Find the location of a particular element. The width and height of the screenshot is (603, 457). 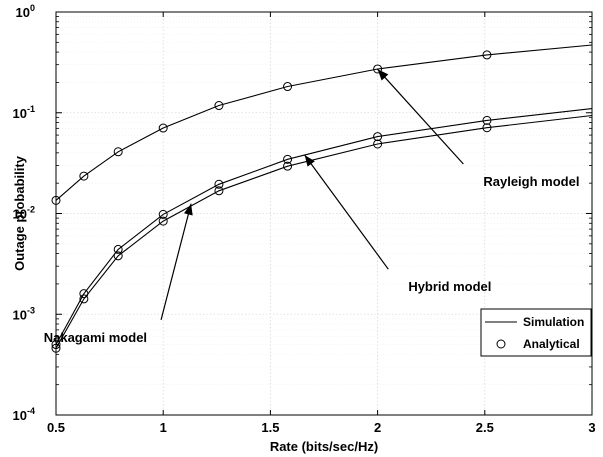

x-tick-label: 3 is located at coordinates (591, 427).